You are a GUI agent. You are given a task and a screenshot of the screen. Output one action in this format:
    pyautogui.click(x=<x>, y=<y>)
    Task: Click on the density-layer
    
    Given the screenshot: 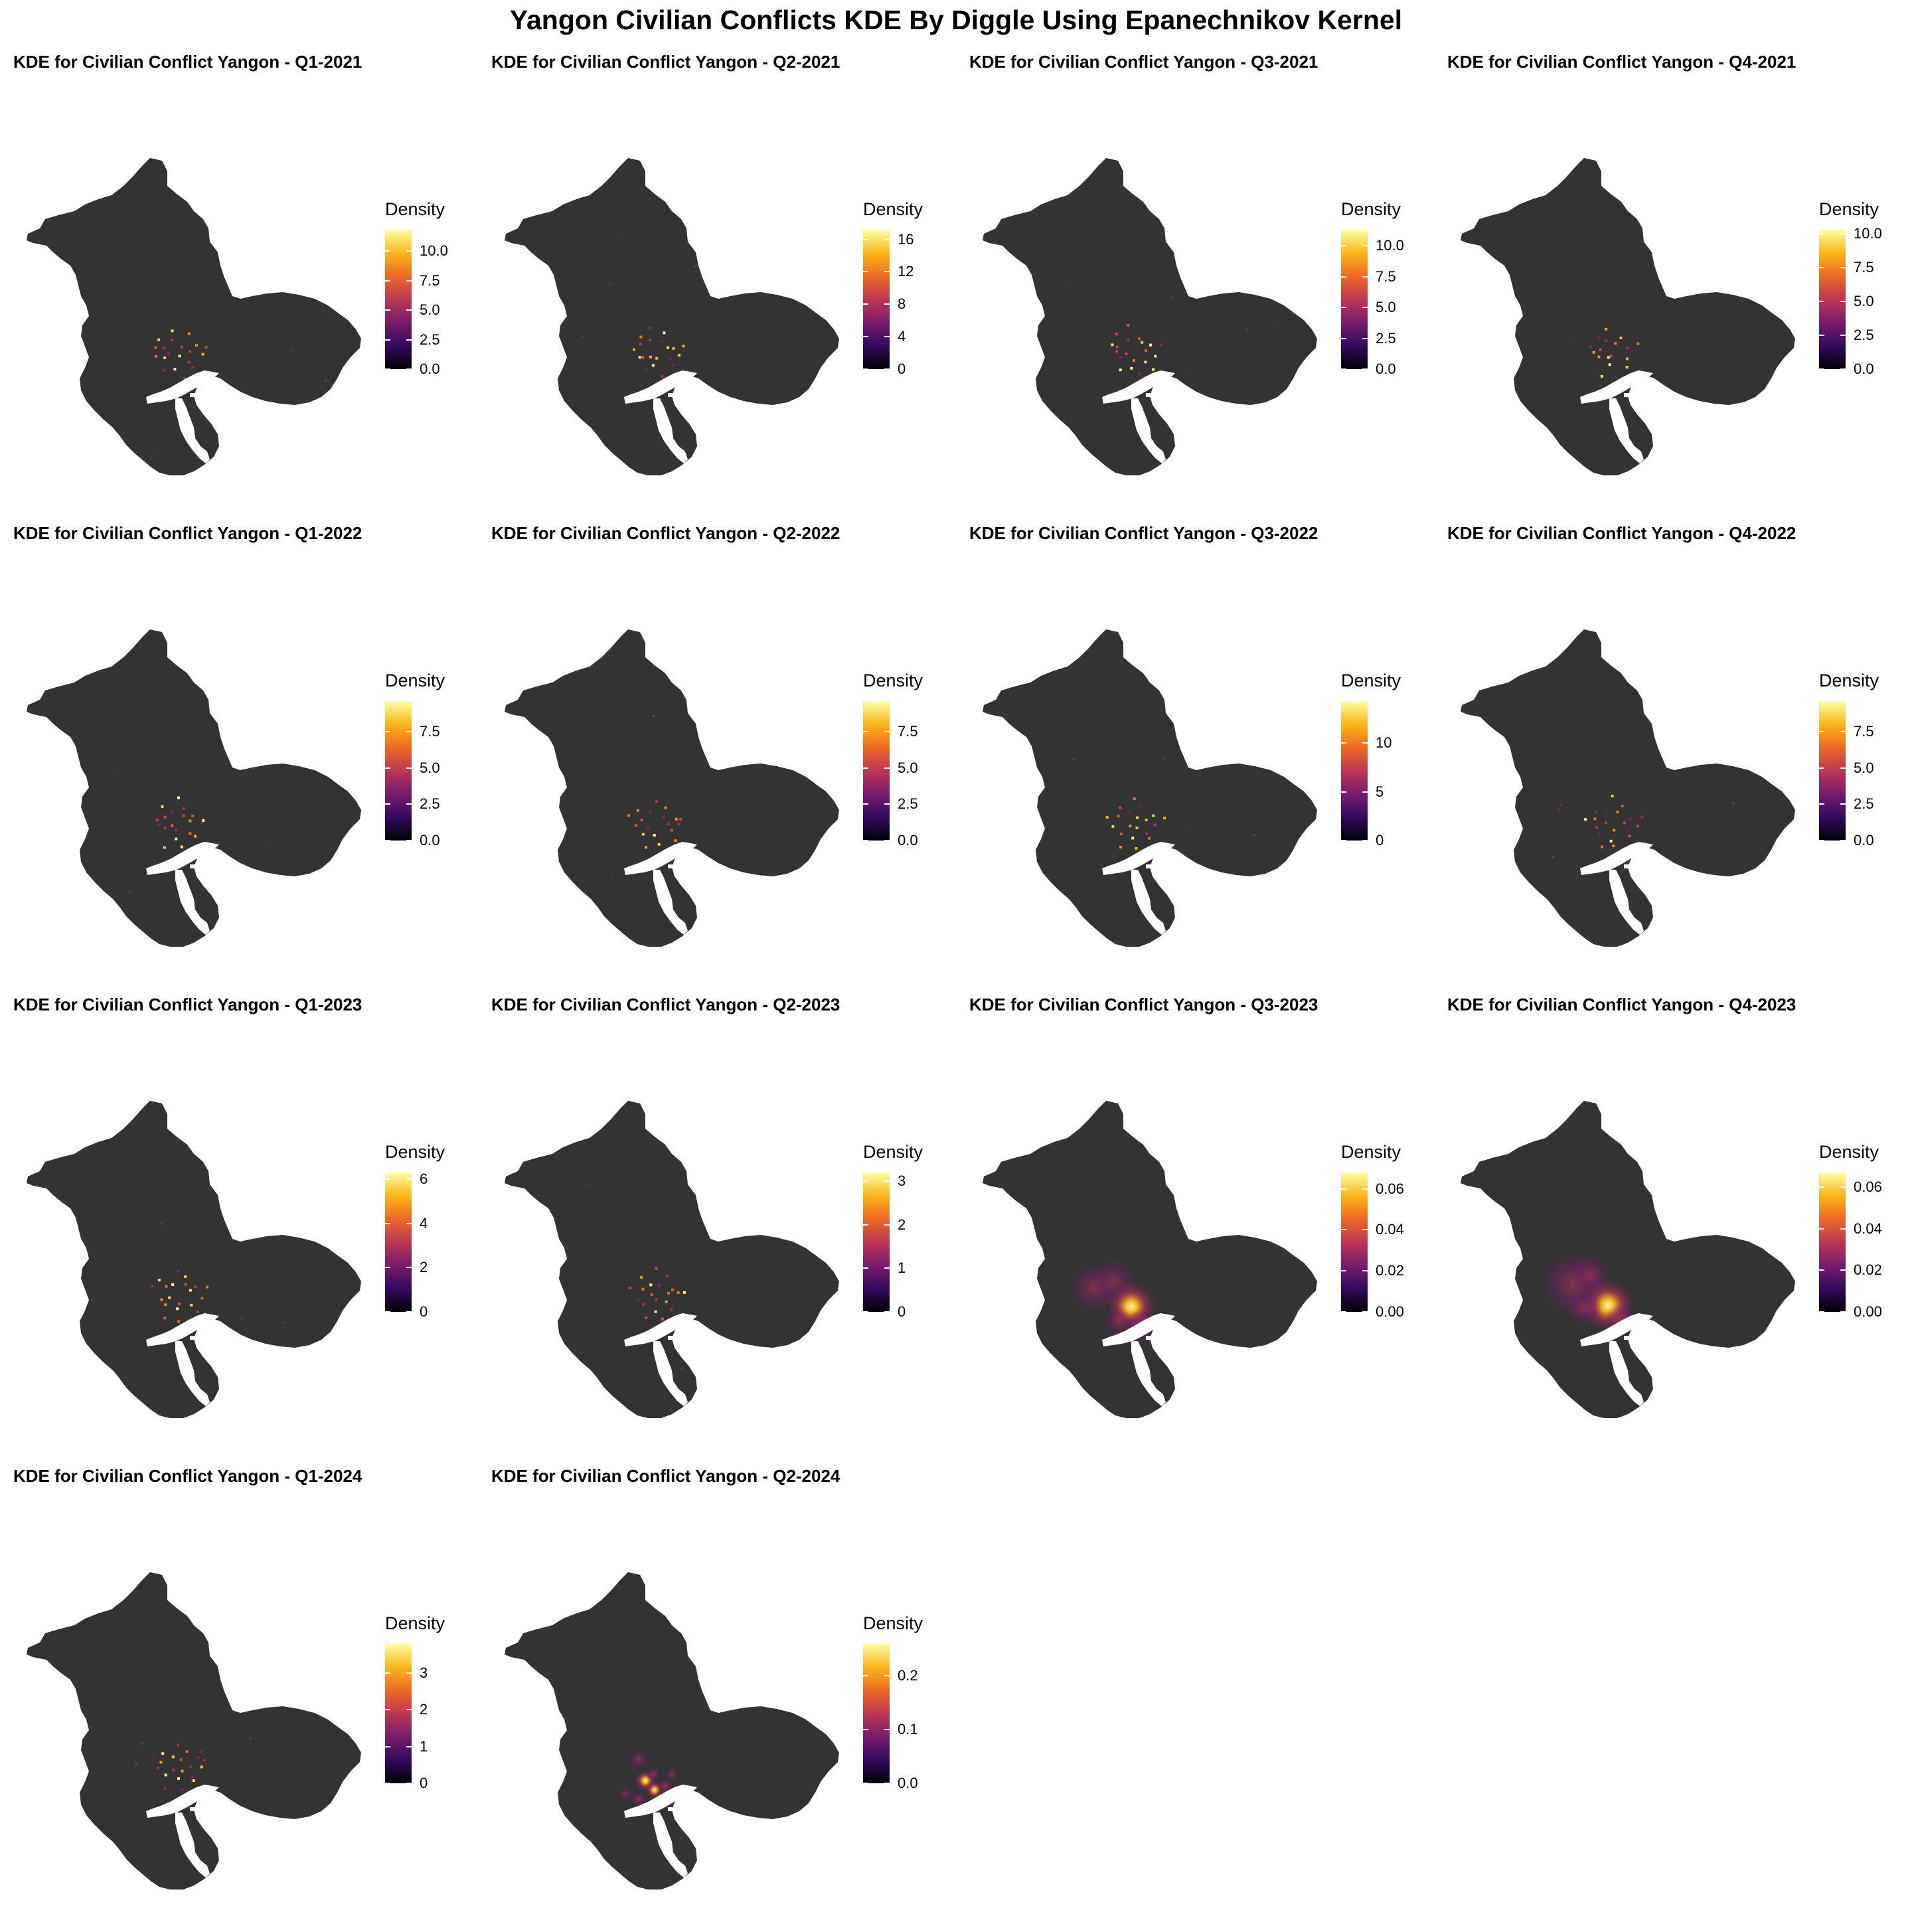 What is the action you would take?
    pyautogui.click(x=1651, y=810)
    